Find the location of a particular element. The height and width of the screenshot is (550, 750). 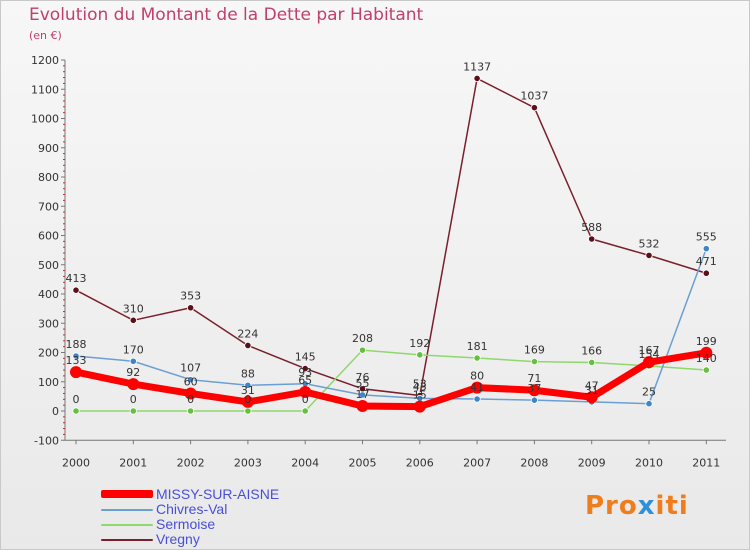

legend-label-missy: MISSY-SUR-AISNE is located at coordinates (218, 494).